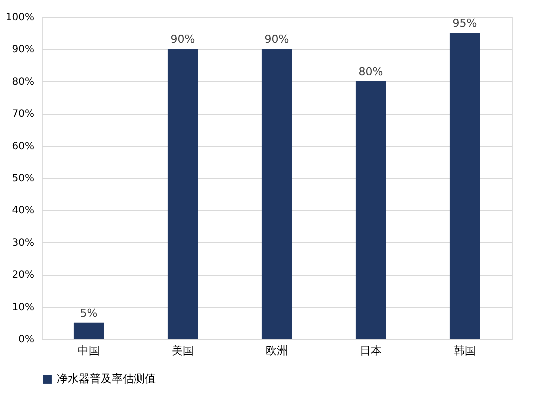 This screenshot has width=535, height=401. Describe the element at coordinates (183, 351) in the screenshot. I see `x-tick-label: 美国` at that location.